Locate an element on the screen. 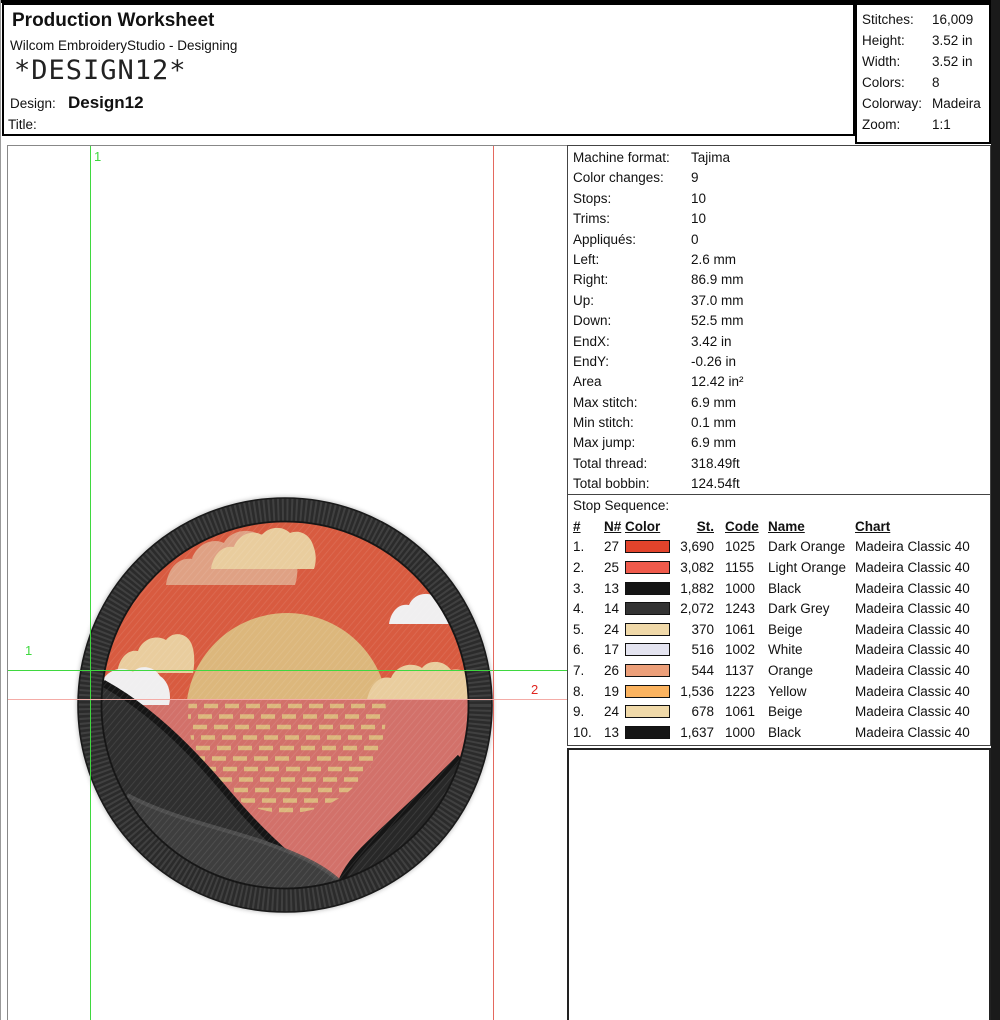 The width and height of the screenshot is (1000, 1020). page-top-border is located at coordinates (500, 1).